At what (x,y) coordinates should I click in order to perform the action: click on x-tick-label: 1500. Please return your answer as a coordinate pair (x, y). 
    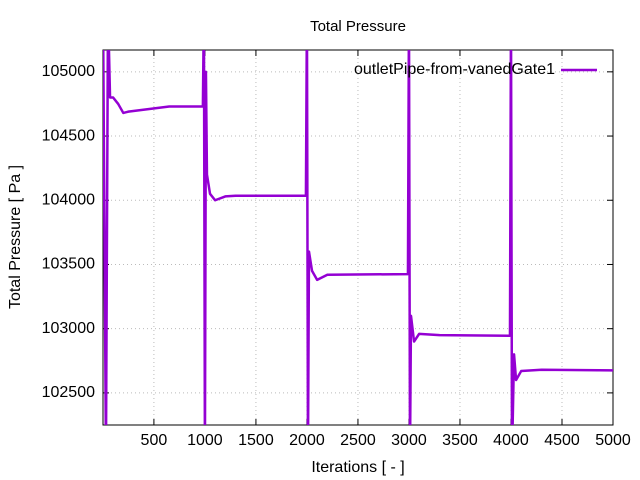
    Looking at the image, I should click on (256, 440).